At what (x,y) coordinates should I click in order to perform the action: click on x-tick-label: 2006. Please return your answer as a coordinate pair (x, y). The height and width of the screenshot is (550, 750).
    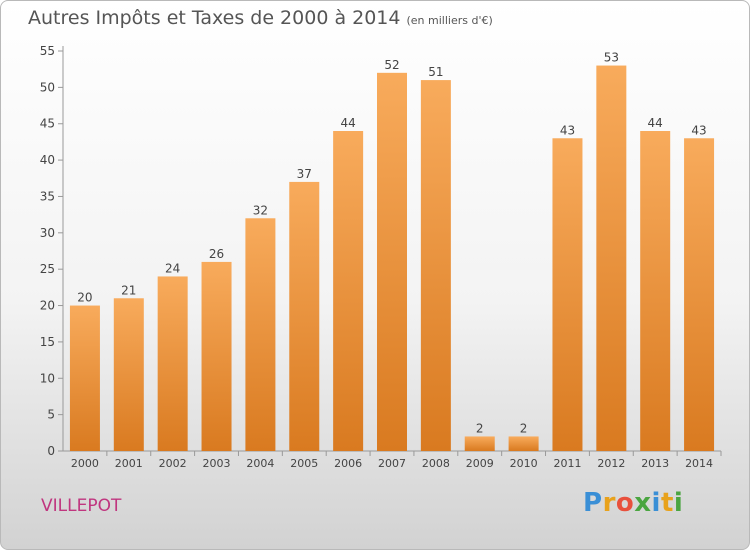
    Looking at the image, I should click on (348, 463).